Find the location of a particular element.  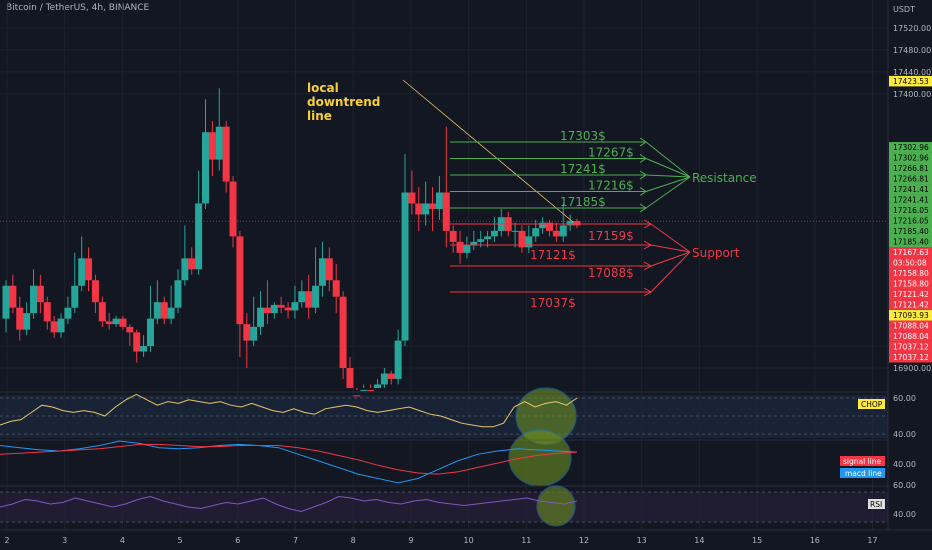

price-tag-text: 17185.40 is located at coordinates (911, 242).